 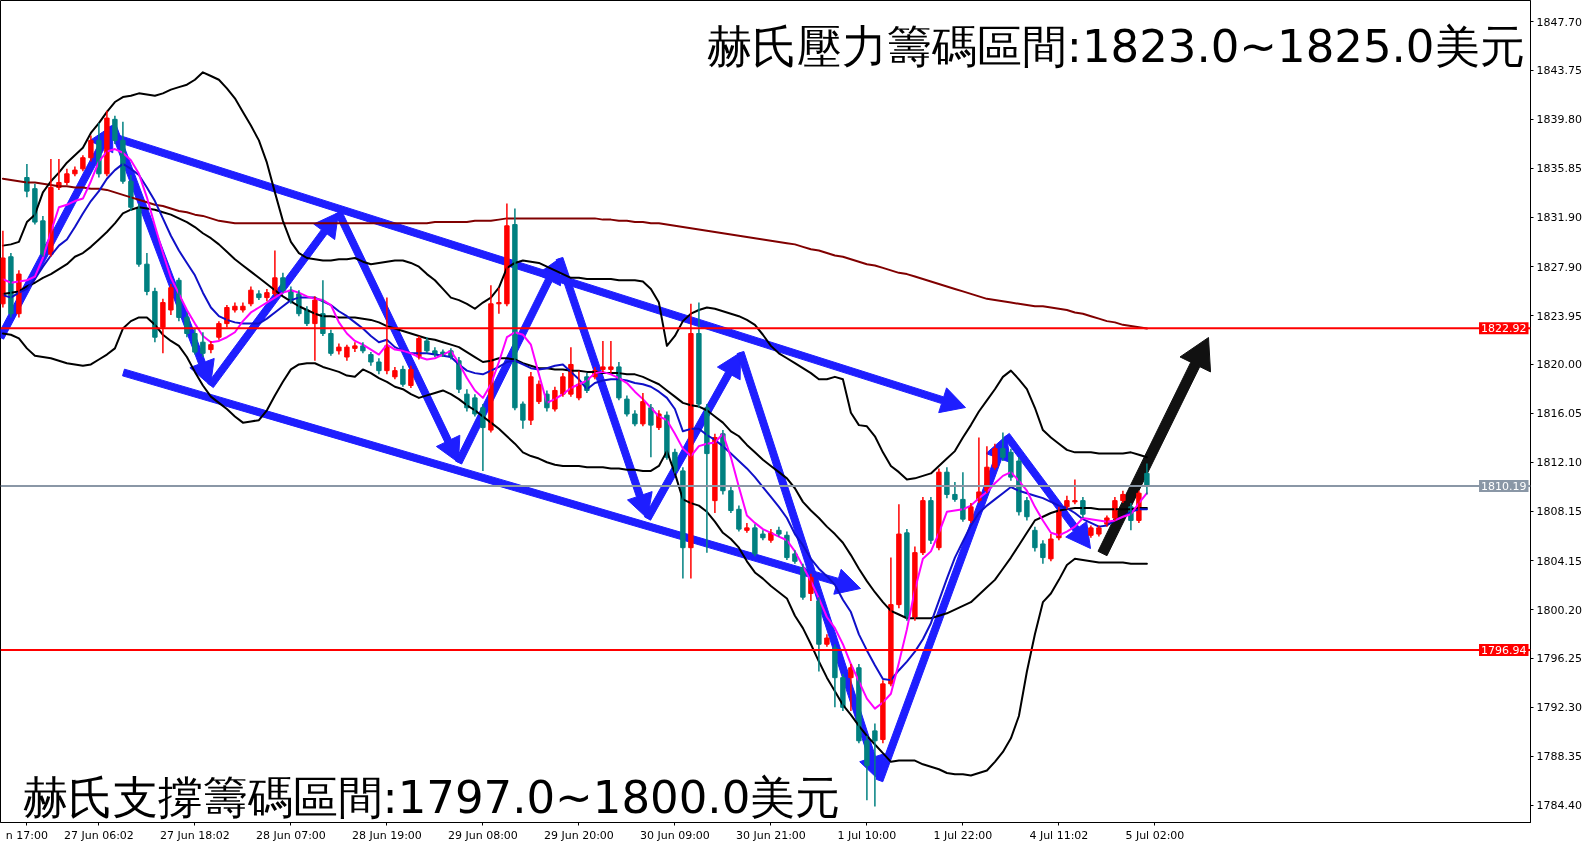 What do you see at coordinates (1559, 218) in the screenshot?
I see `y-tick-label: 1831.90` at bounding box center [1559, 218].